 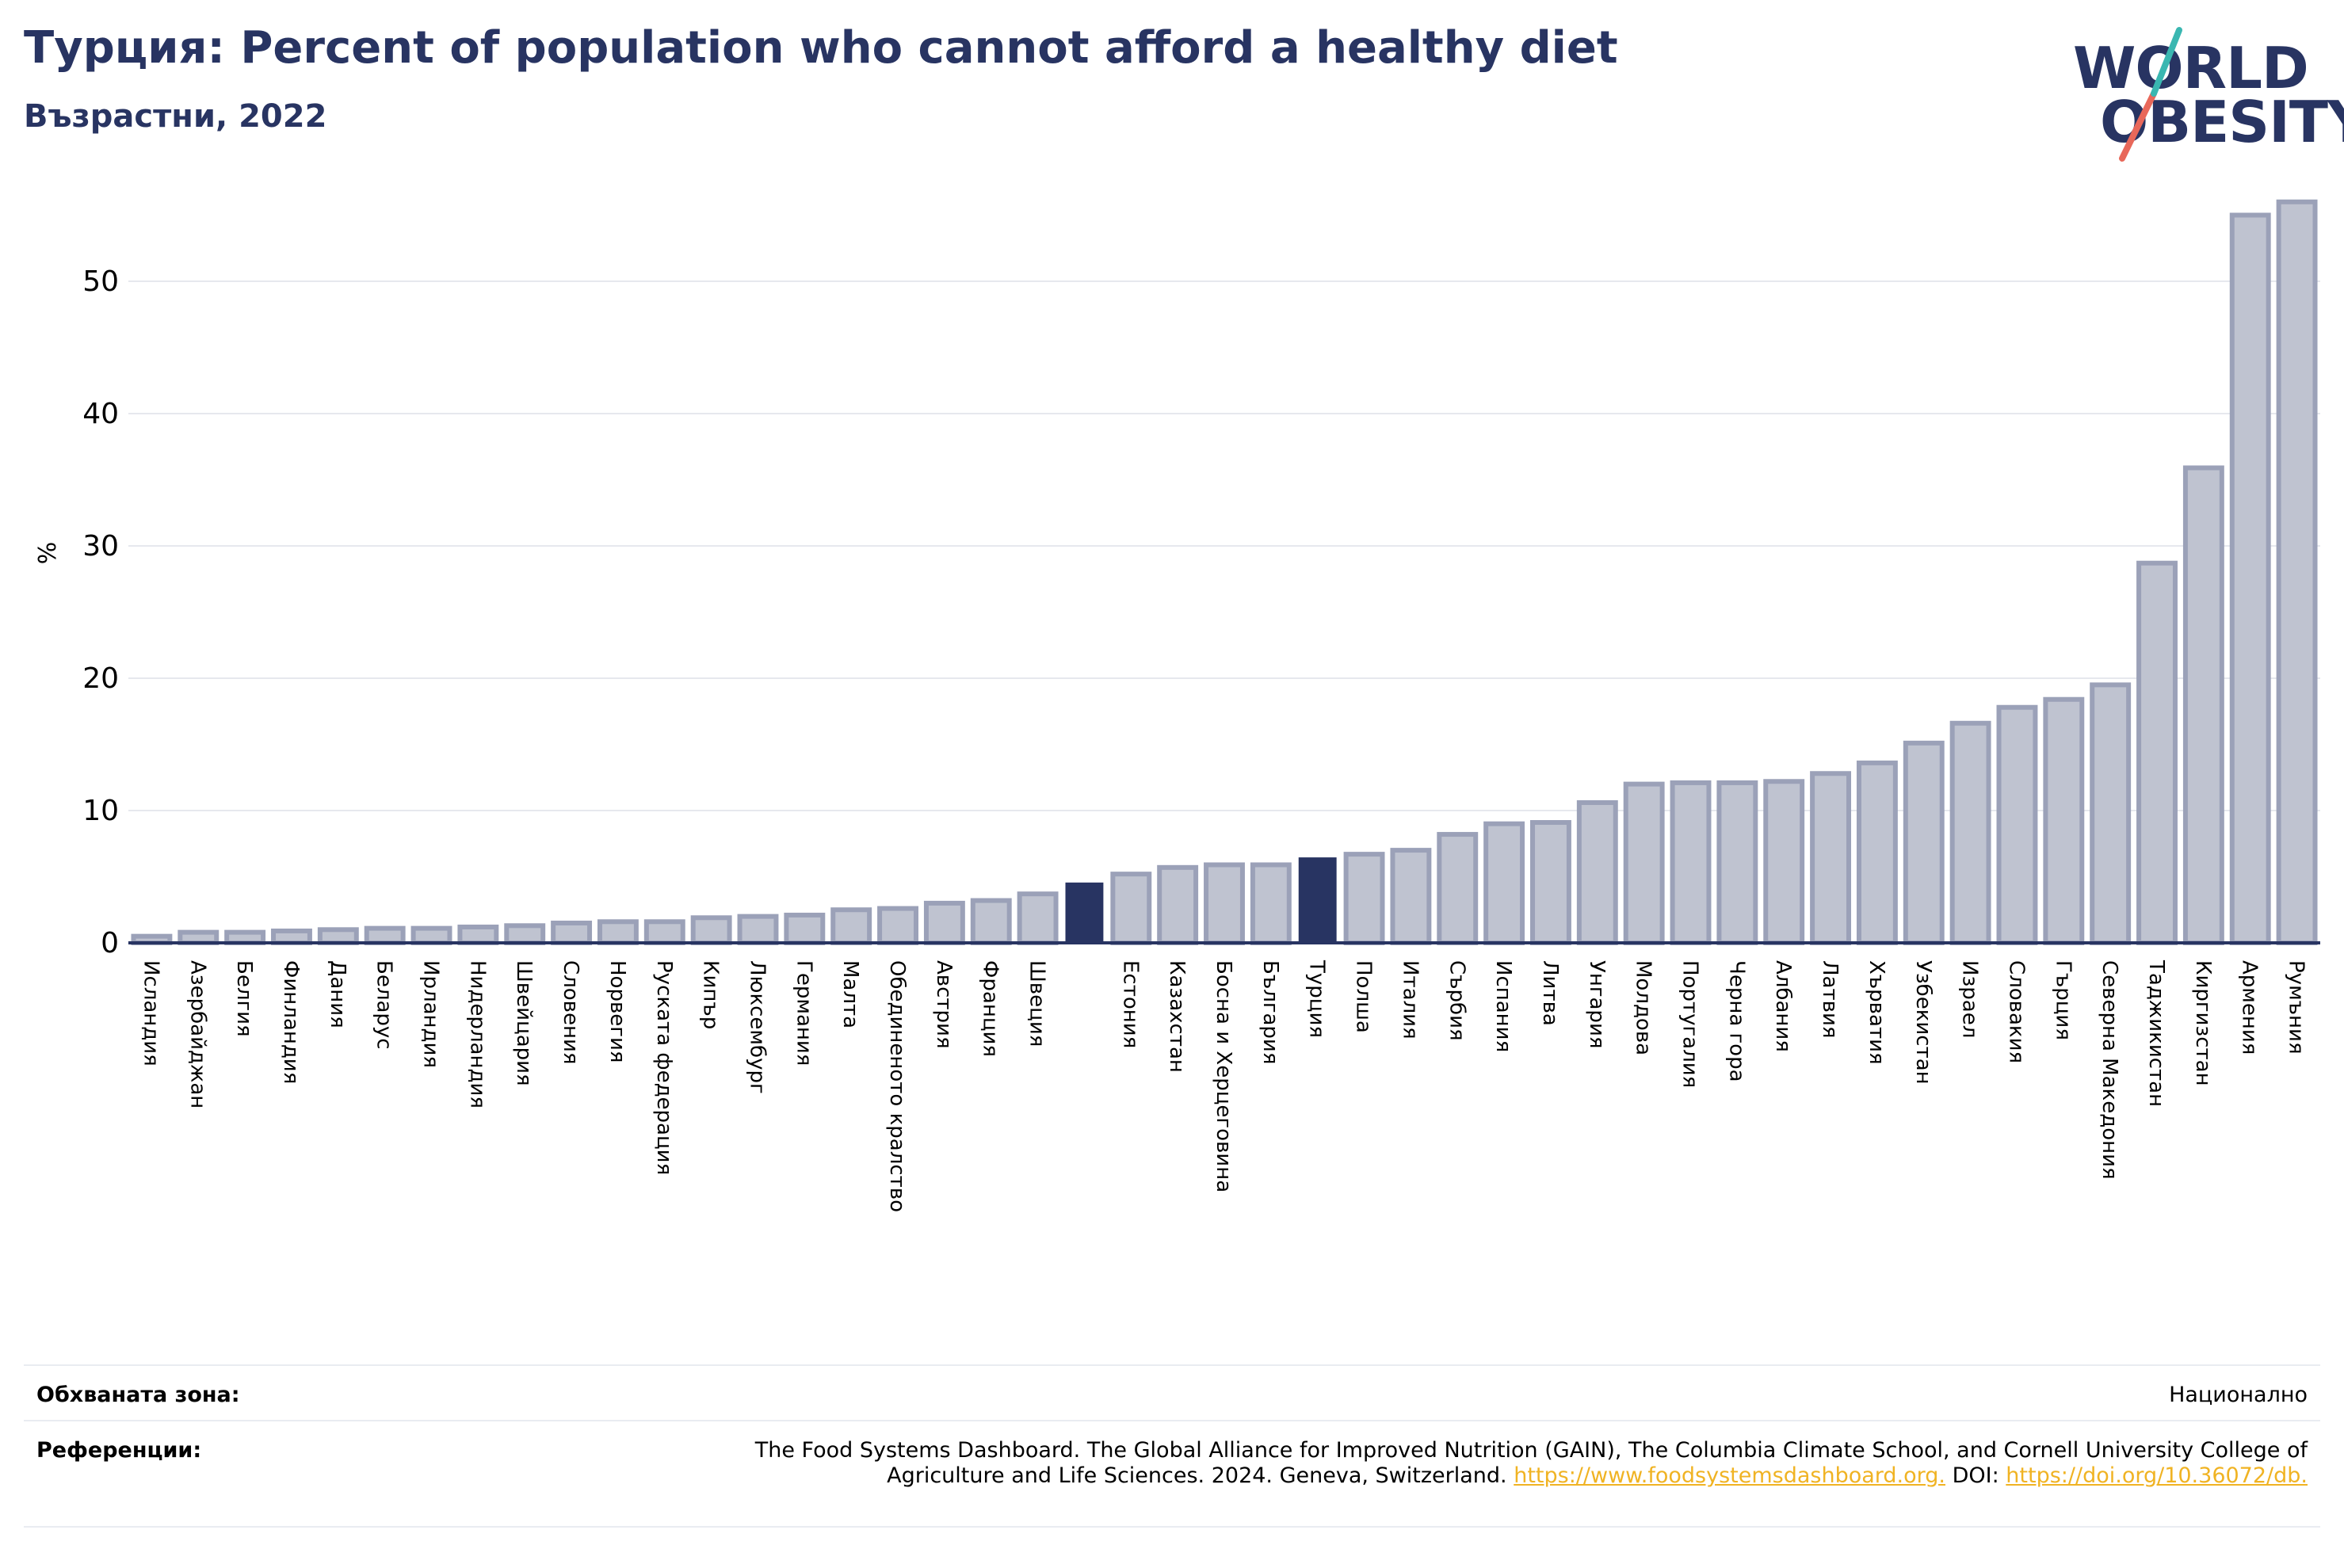 What do you see at coordinates (1364, 996) in the screenshot?
I see `x-tick-label: Полша` at bounding box center [1364, 996].